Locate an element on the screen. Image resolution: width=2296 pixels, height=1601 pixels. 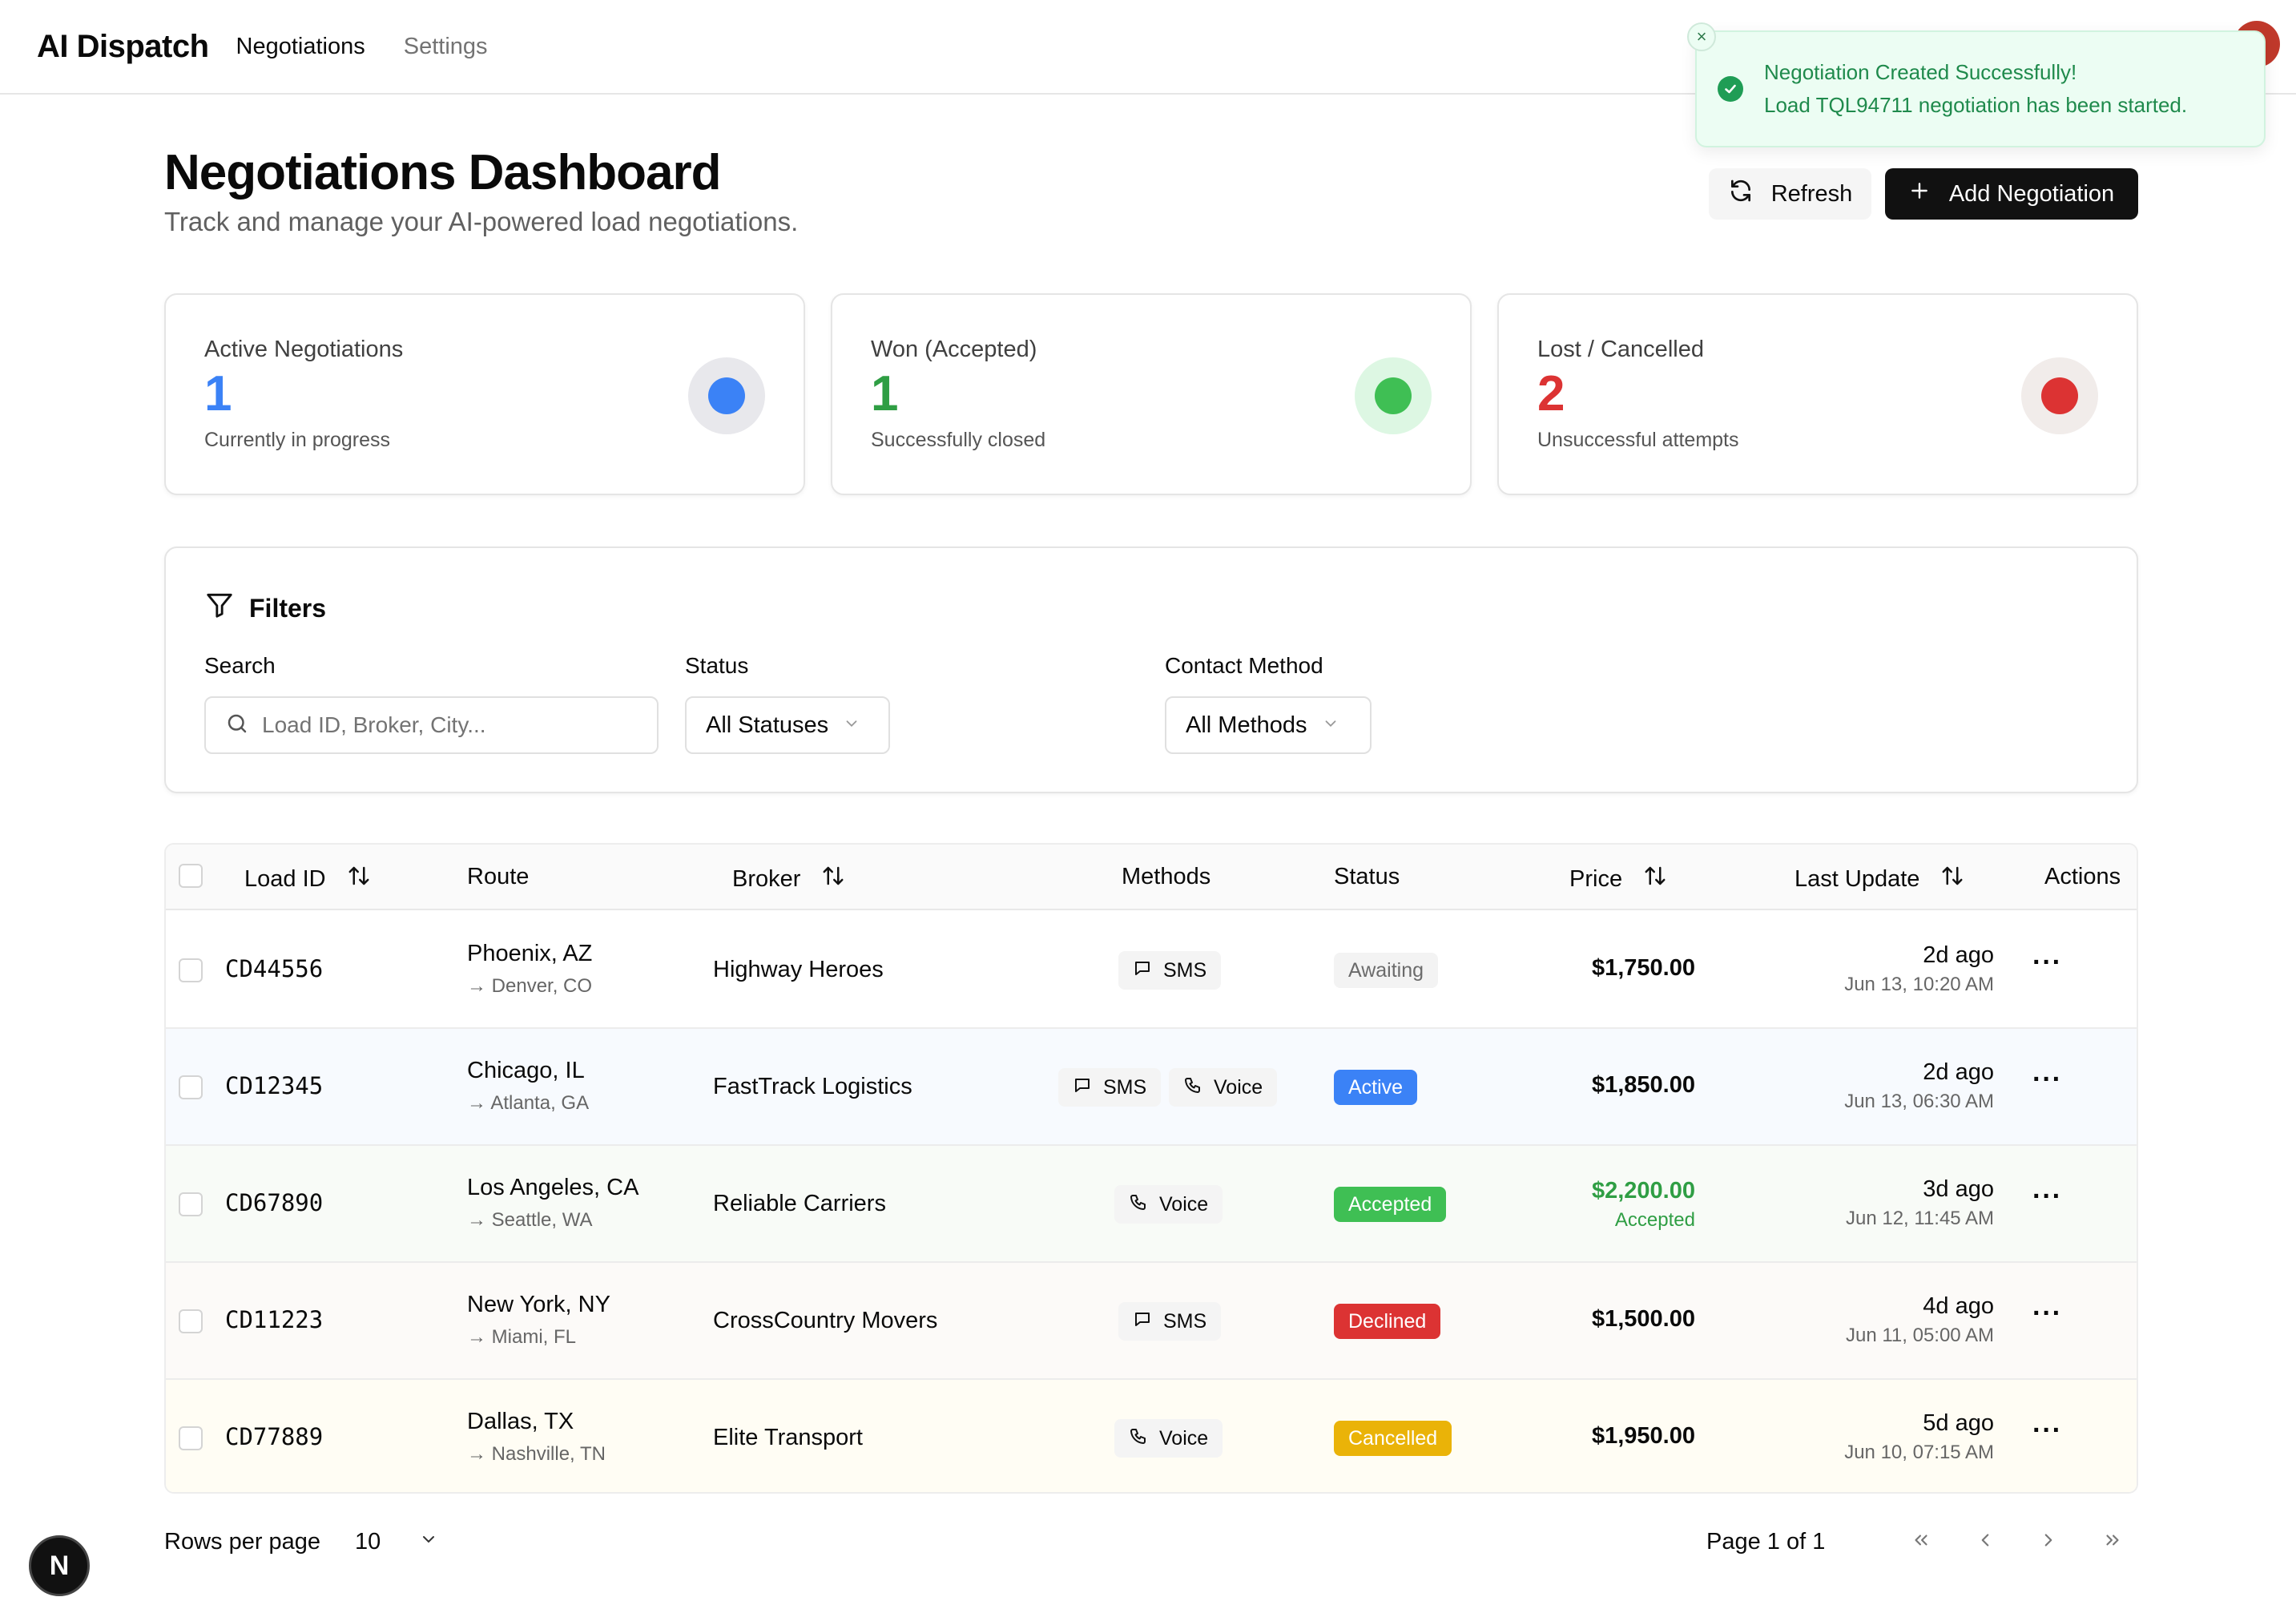
column-load-id: Load ID is located at coordinates (307, 879).